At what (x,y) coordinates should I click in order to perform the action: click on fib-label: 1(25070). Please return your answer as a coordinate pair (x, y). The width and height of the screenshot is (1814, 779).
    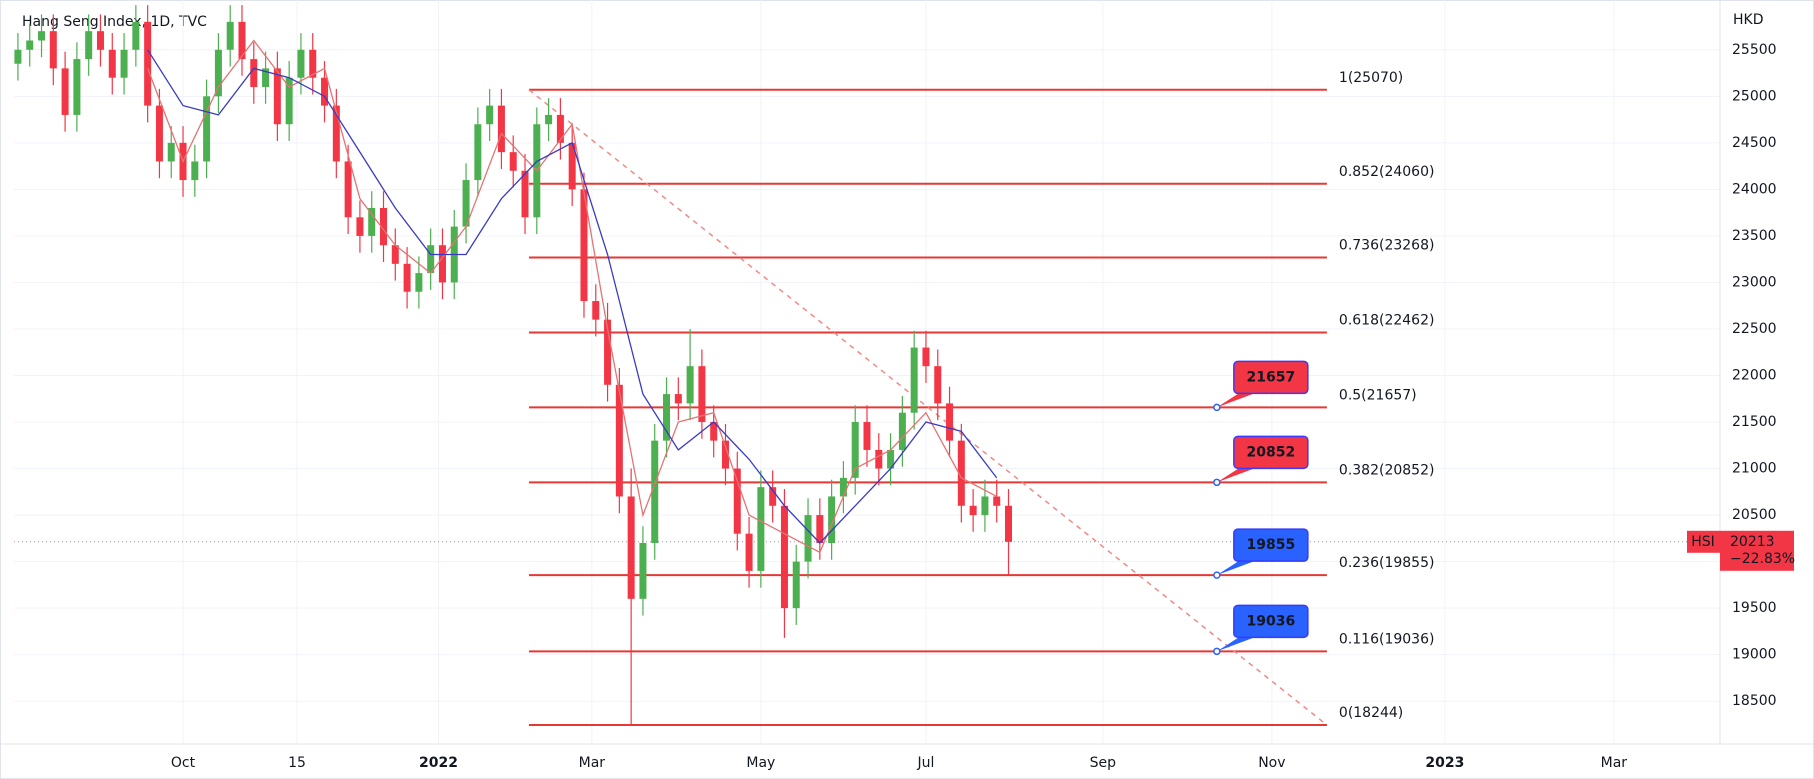
    Looking at the image, I should click on (1371, 78).